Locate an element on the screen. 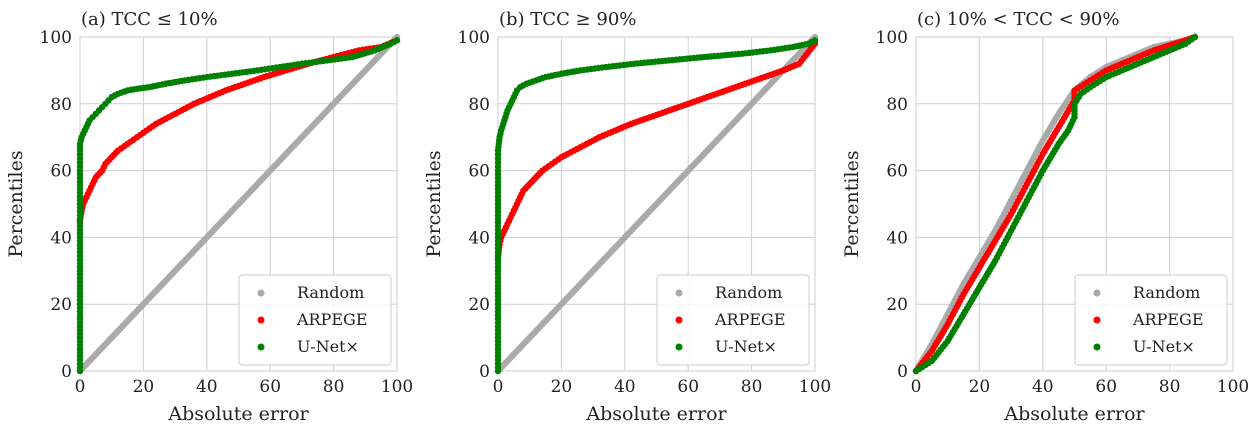 The width and height of the screenshot is (1256, 429). chart0-point is located at coordinates (397, 40).